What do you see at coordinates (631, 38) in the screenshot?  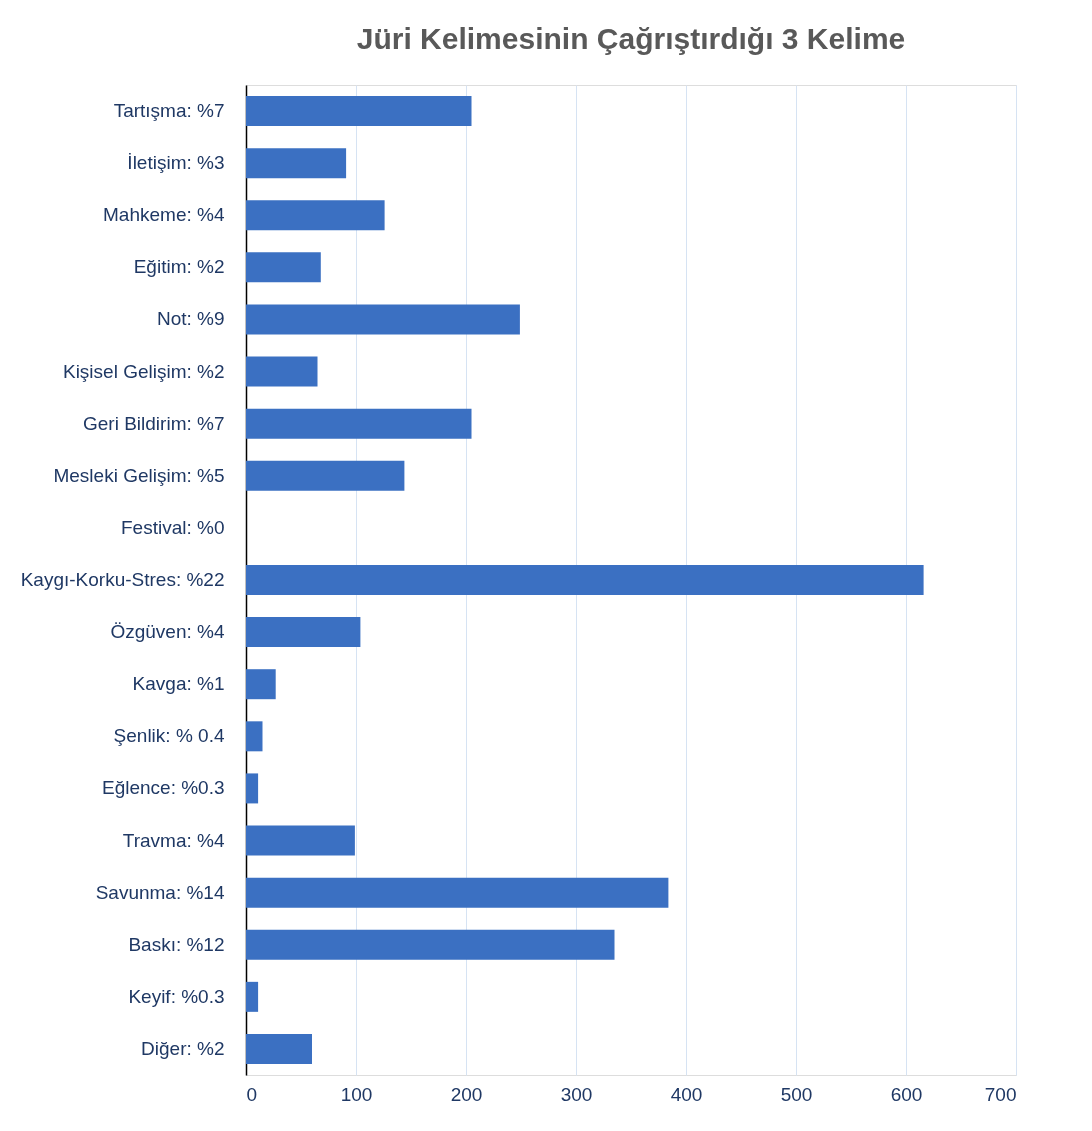 I see `chart-title: Jüri Kelimesinin Çağrıştırdığı 3 Kelime` at bounding box center [631, 38].